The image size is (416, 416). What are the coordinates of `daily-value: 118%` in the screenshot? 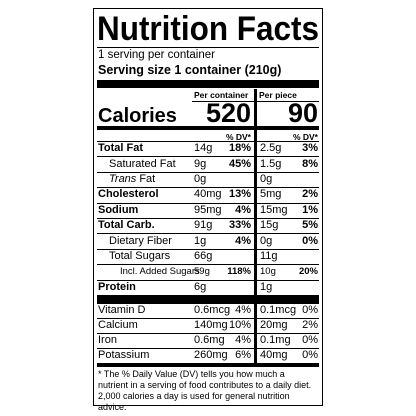 It's located at (239, 272).